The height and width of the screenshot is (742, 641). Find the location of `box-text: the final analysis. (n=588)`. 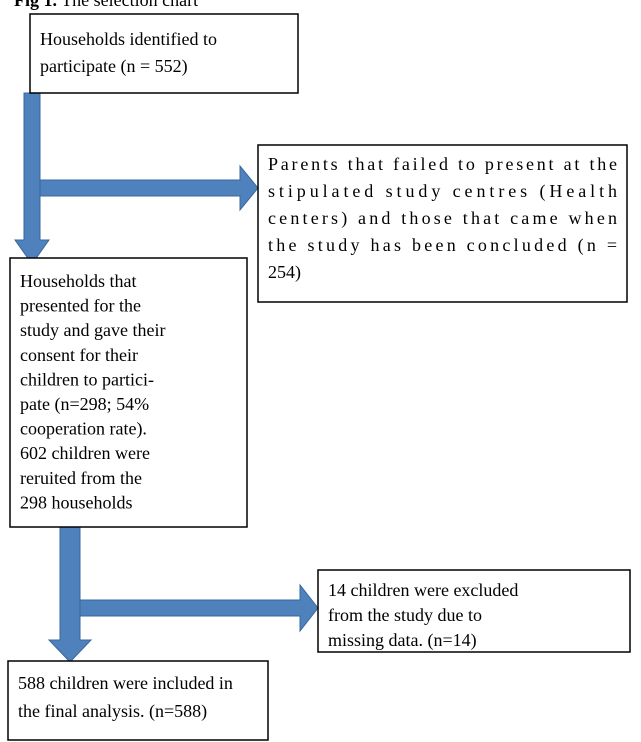

box-text: the final analysis. (n=588) is located at coordinates (112, 711).